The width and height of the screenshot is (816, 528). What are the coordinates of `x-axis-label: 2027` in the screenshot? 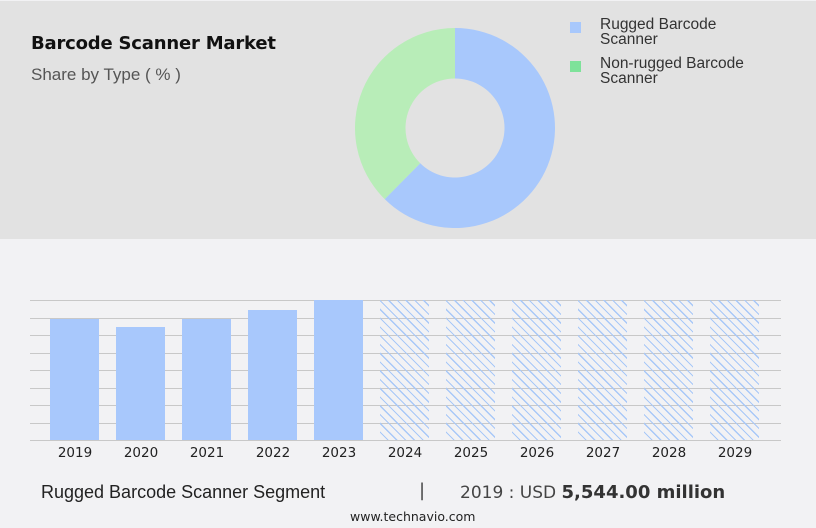 It's located at (603, 453).